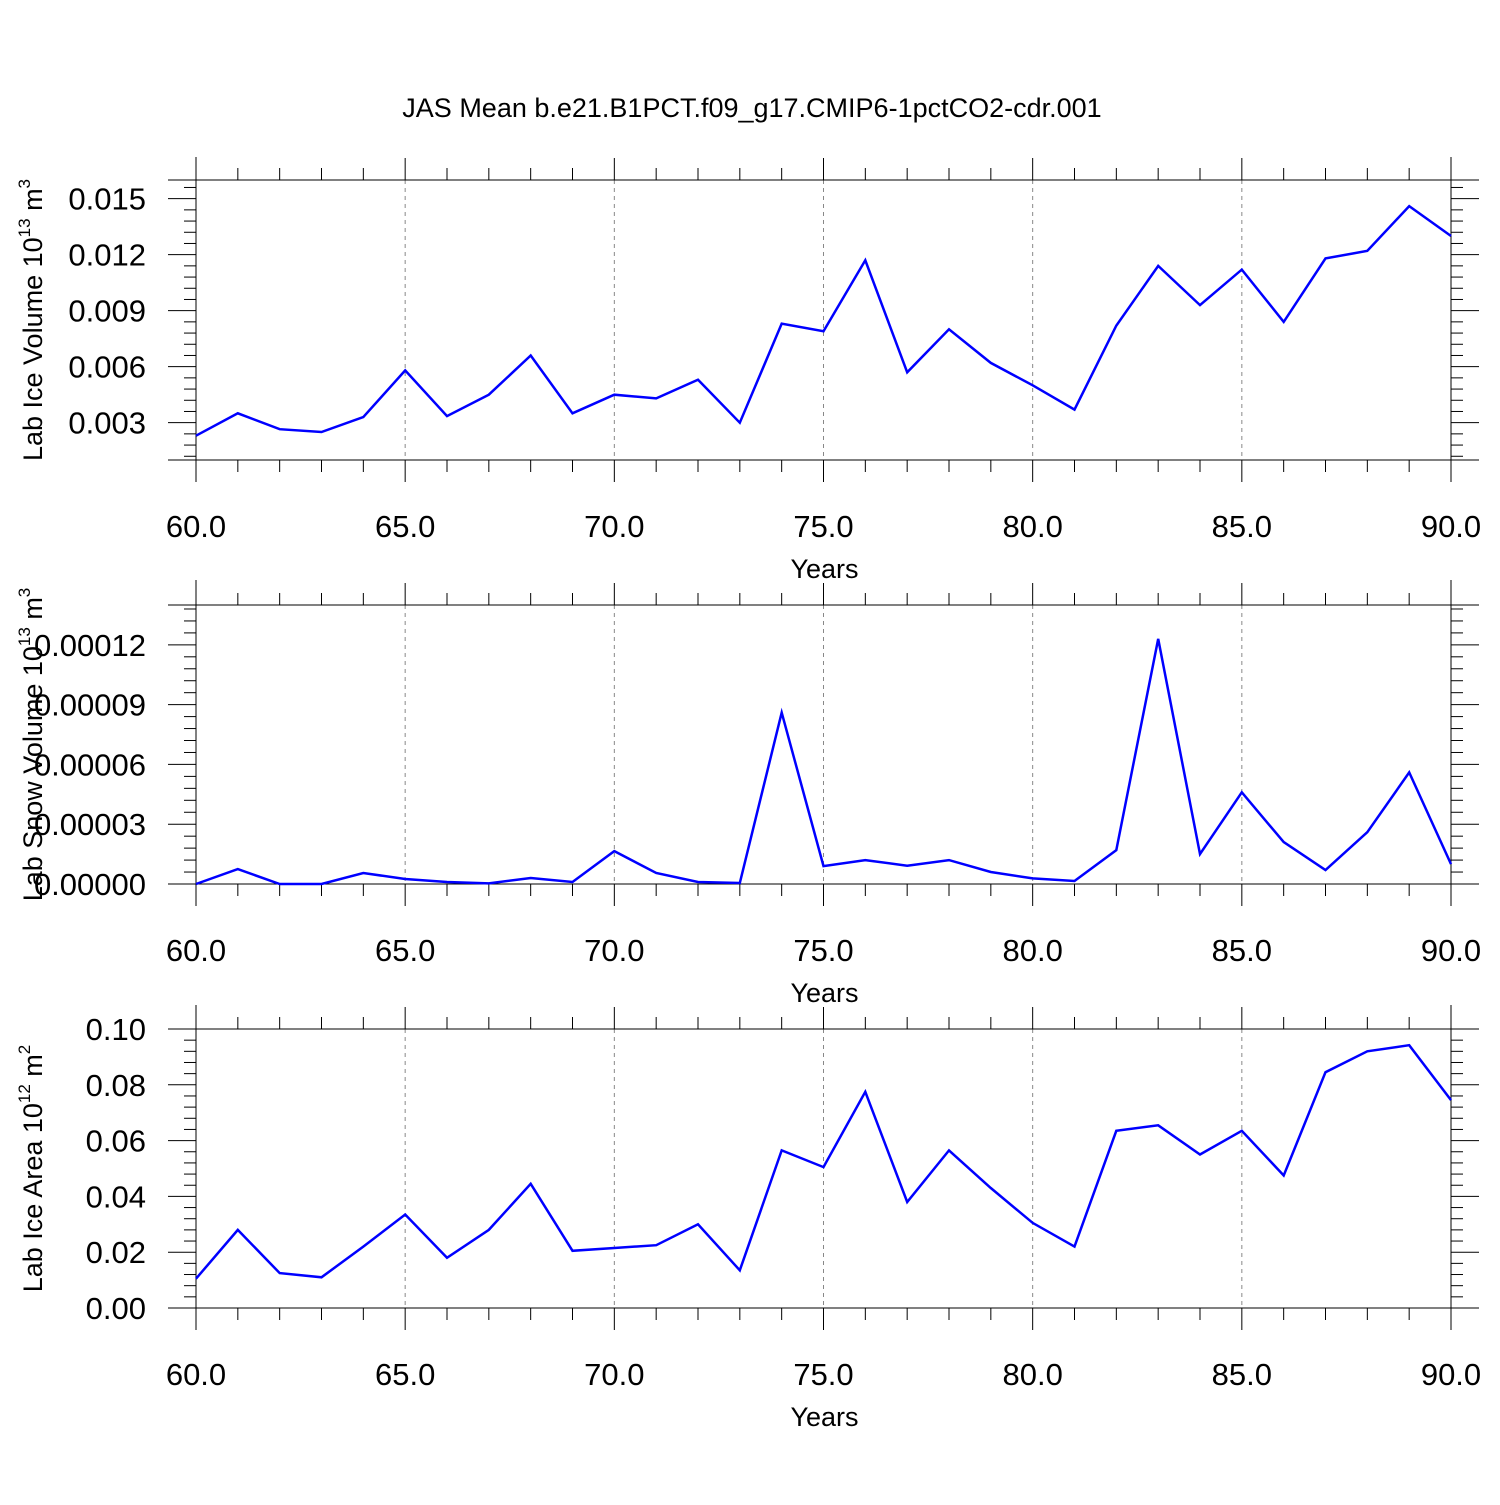  What do you see at coordinates (107, 199) in the screenshot?
I see `y-tick-label: 0.015` at bounding box center [107, 199].